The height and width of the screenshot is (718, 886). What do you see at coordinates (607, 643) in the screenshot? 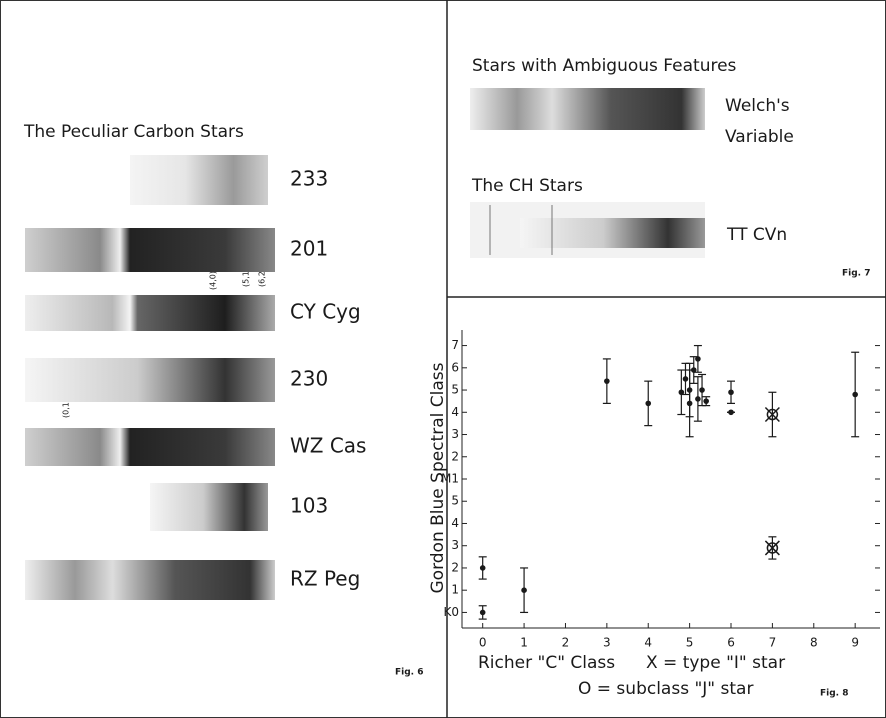
I see `x-tick-label: 3` at bounding box center [607, 643].